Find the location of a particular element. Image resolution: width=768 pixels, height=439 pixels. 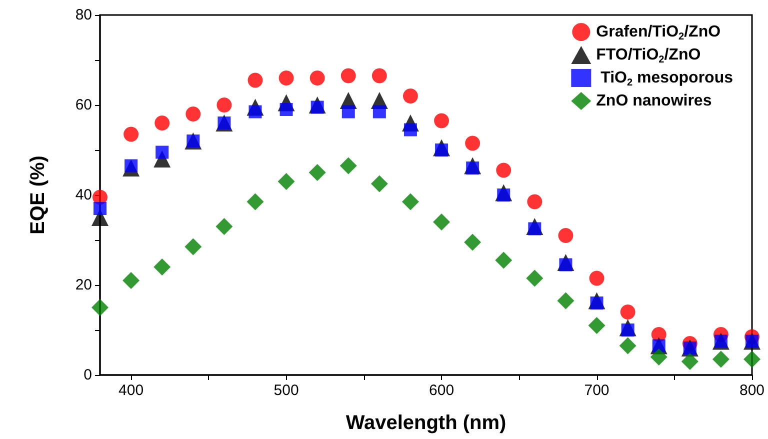

x-tick-label: 600 is located at coordinates (441, 390).